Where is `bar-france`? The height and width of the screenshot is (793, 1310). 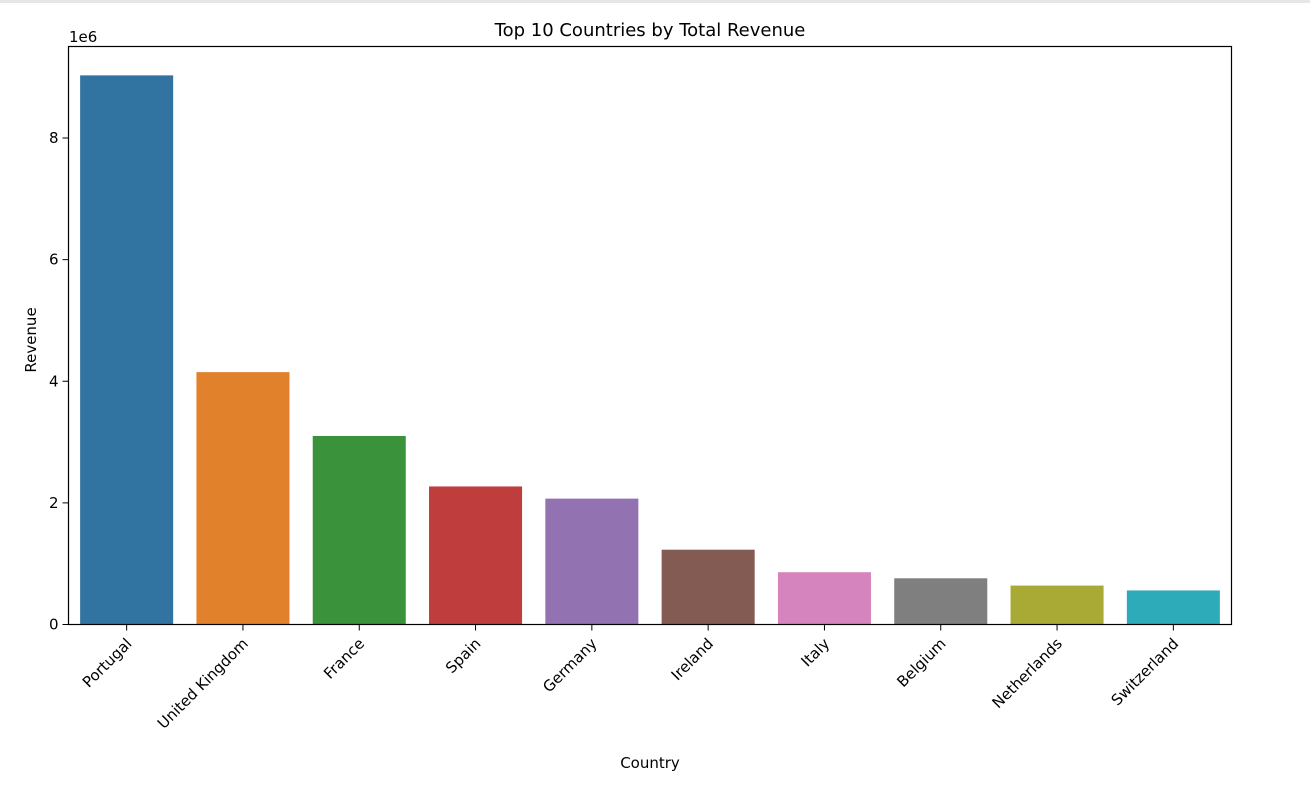 bar-france is located at coordinates (359, 530).